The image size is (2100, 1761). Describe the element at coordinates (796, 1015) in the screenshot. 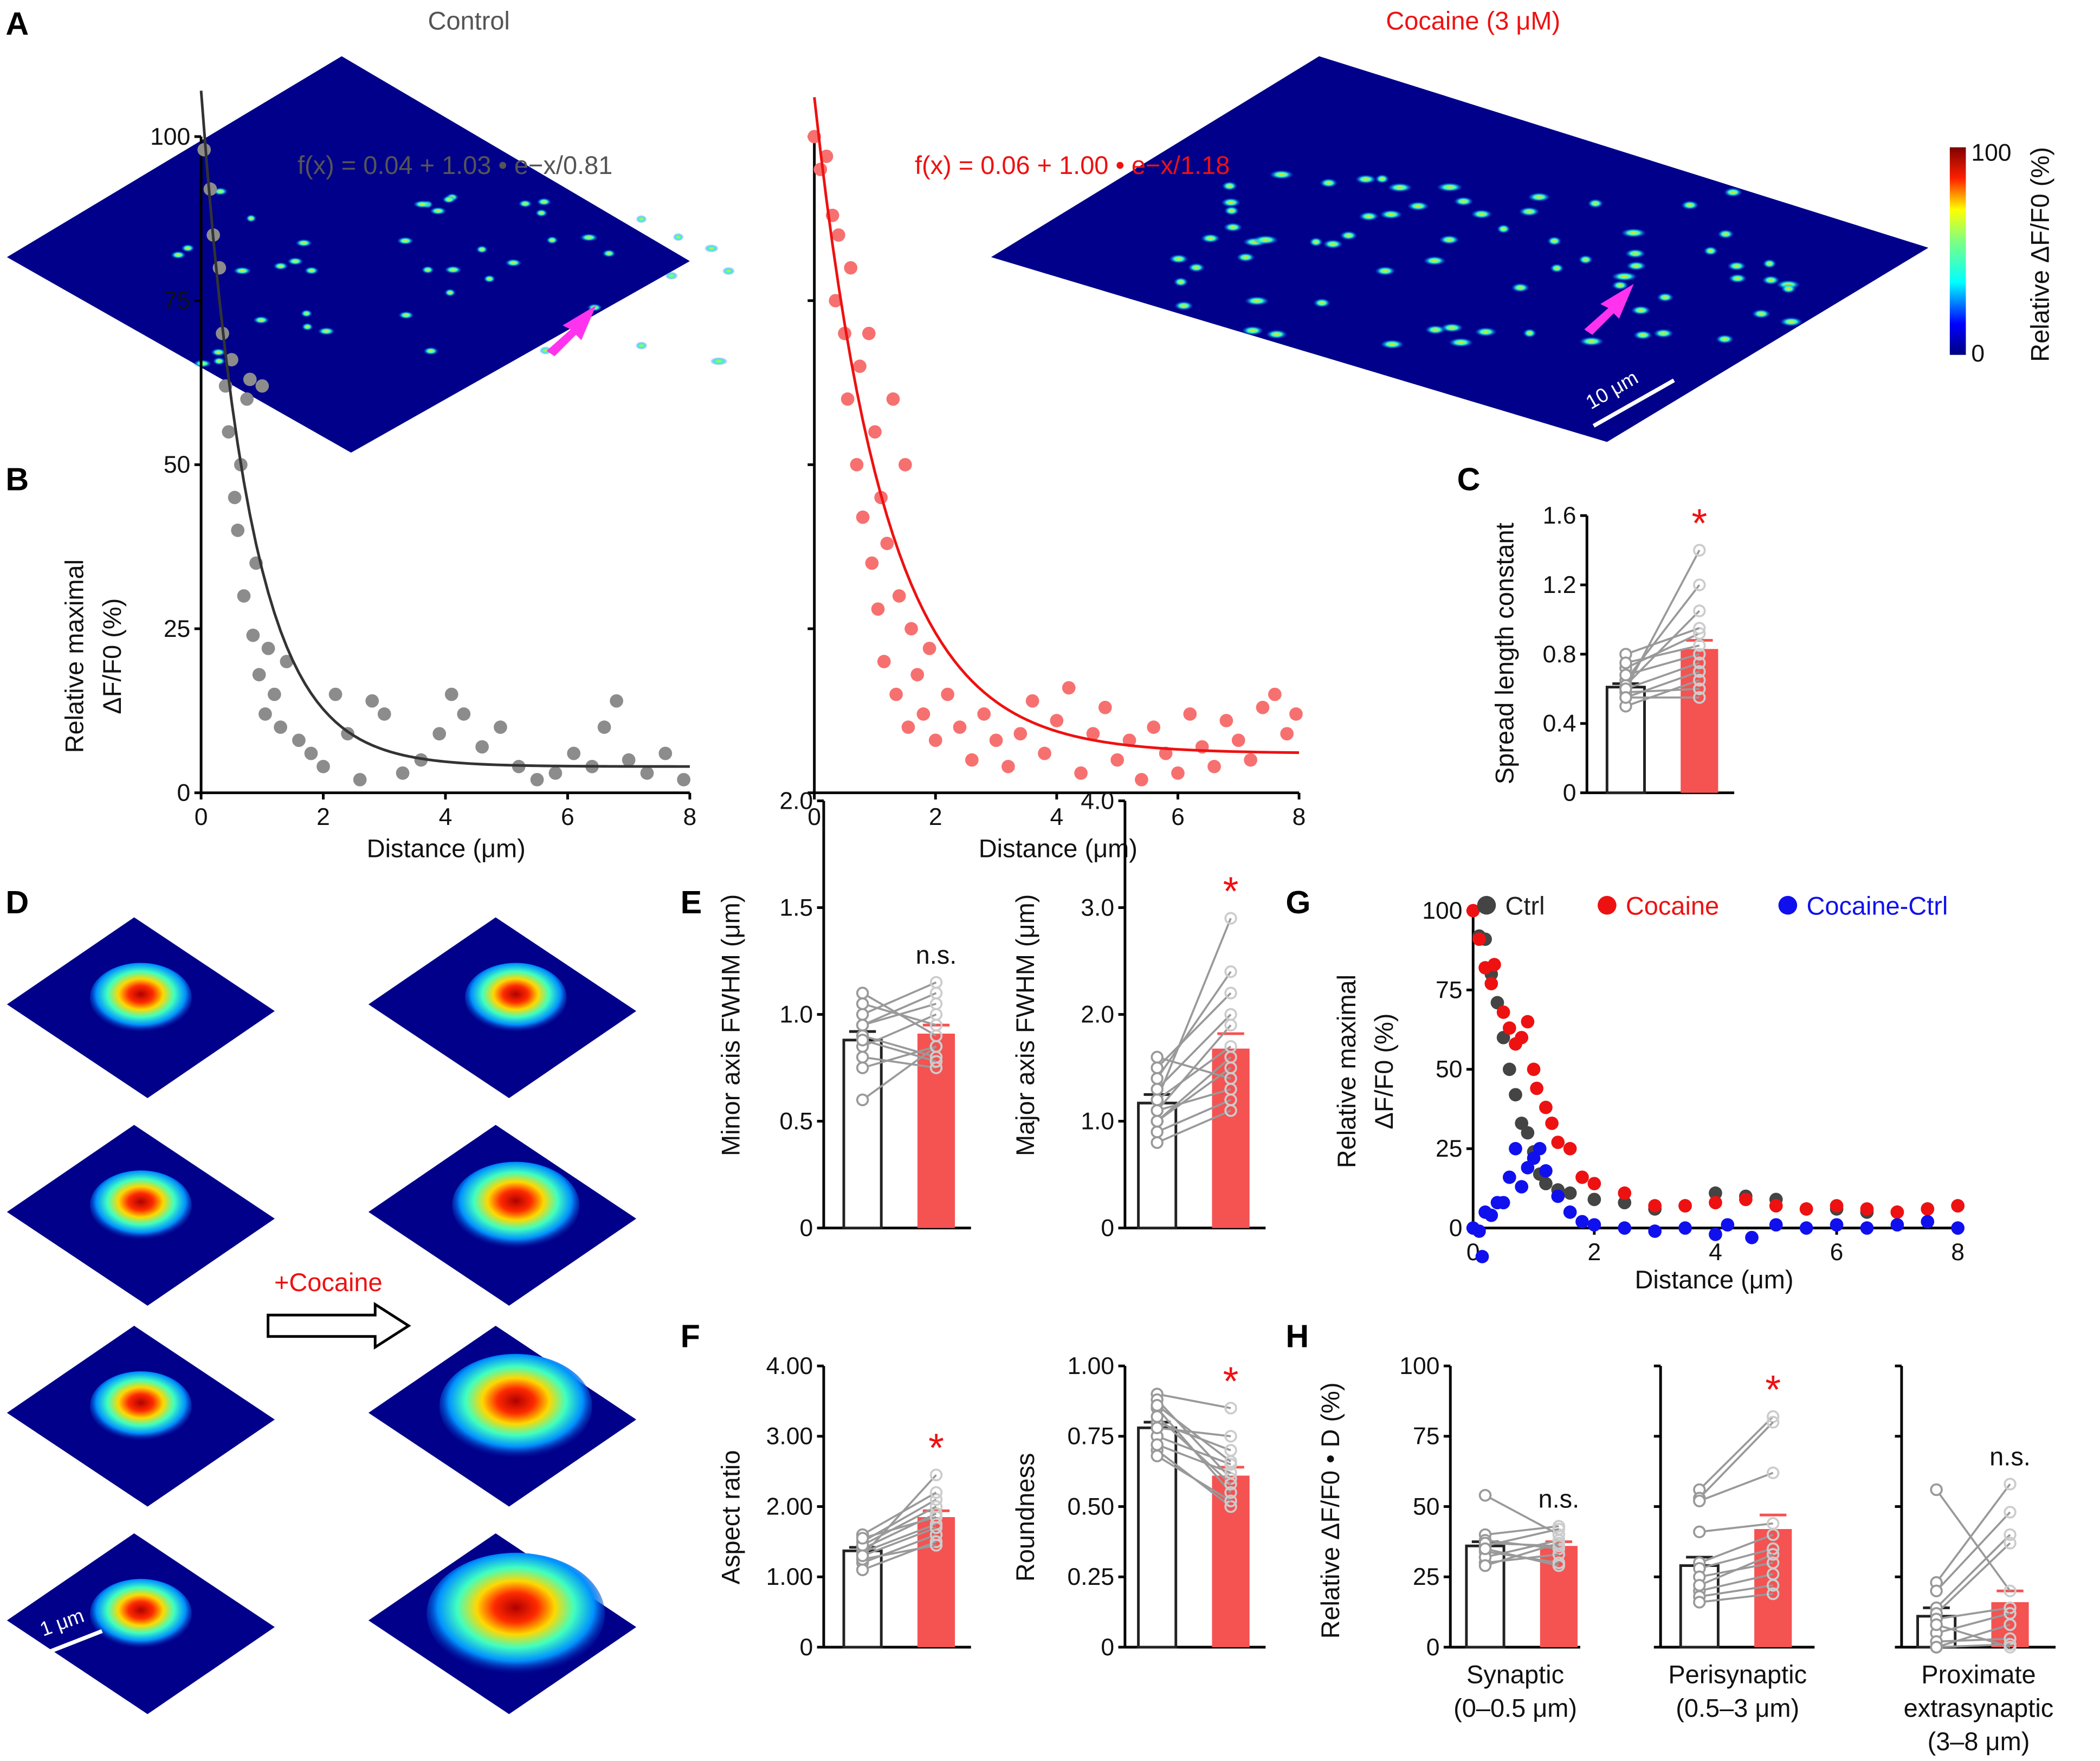

I see `y-tick-label: 1.0` at that location.